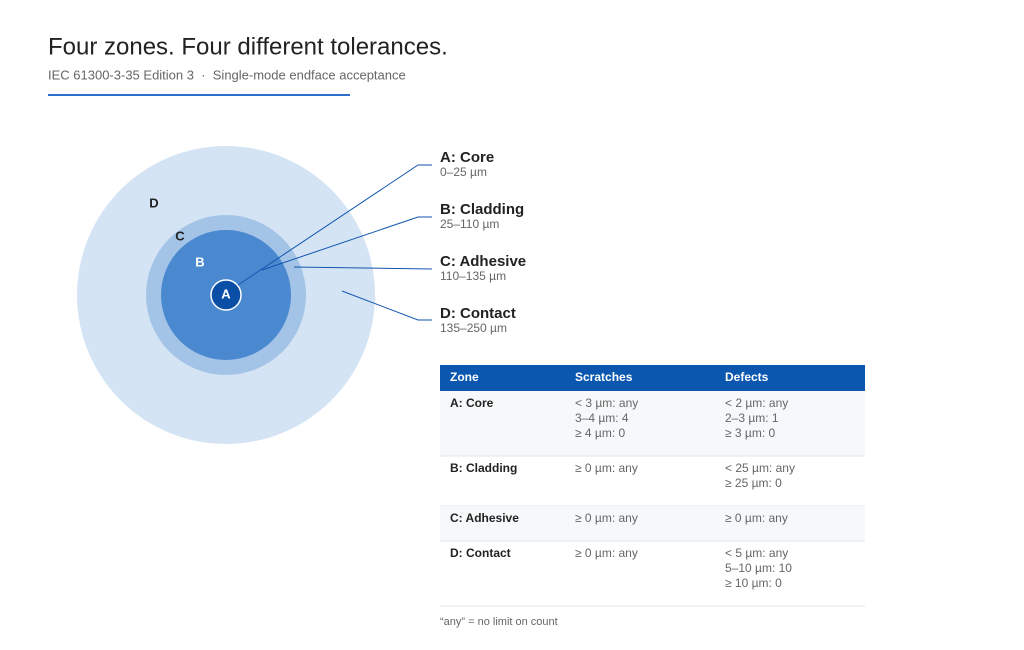  What do you see at coordinates (473, 276) in the screenshot?
I see `zone-range: 110–135 µm` at bounding box center [473, 276].